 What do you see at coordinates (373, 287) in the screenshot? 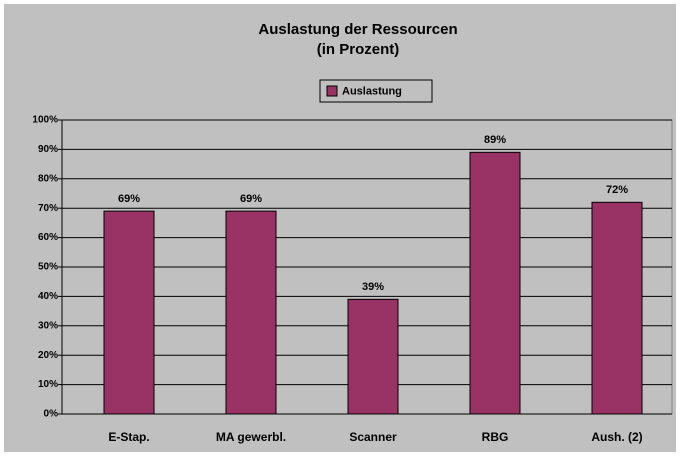
I see `value-label: 39%` at bounding box center [373, 287].